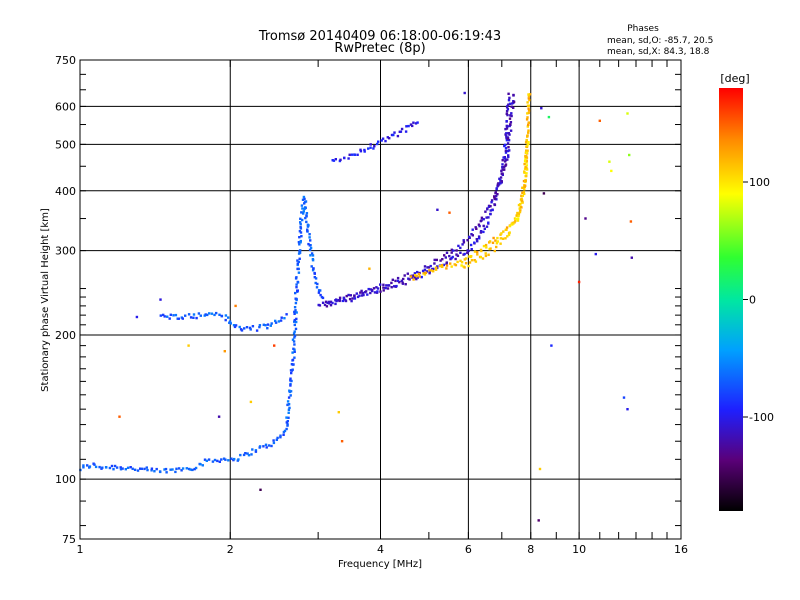  What do you see at coordinates (731, 299) in the screenshot?
I see `colorbar` at bounding box center [731, 299].